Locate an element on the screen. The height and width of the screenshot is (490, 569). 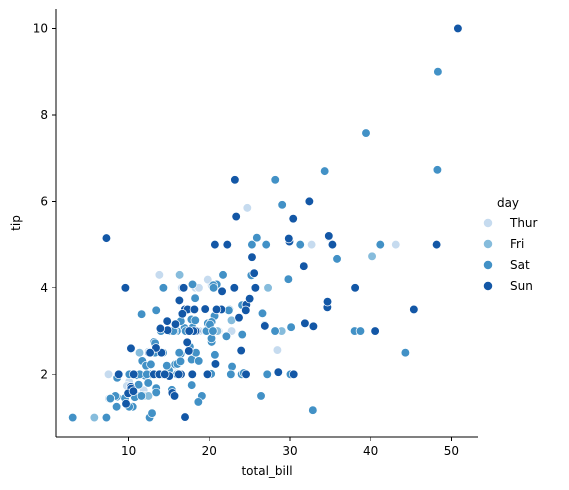
legend-marker-sat is located at coordinates (488, 265).